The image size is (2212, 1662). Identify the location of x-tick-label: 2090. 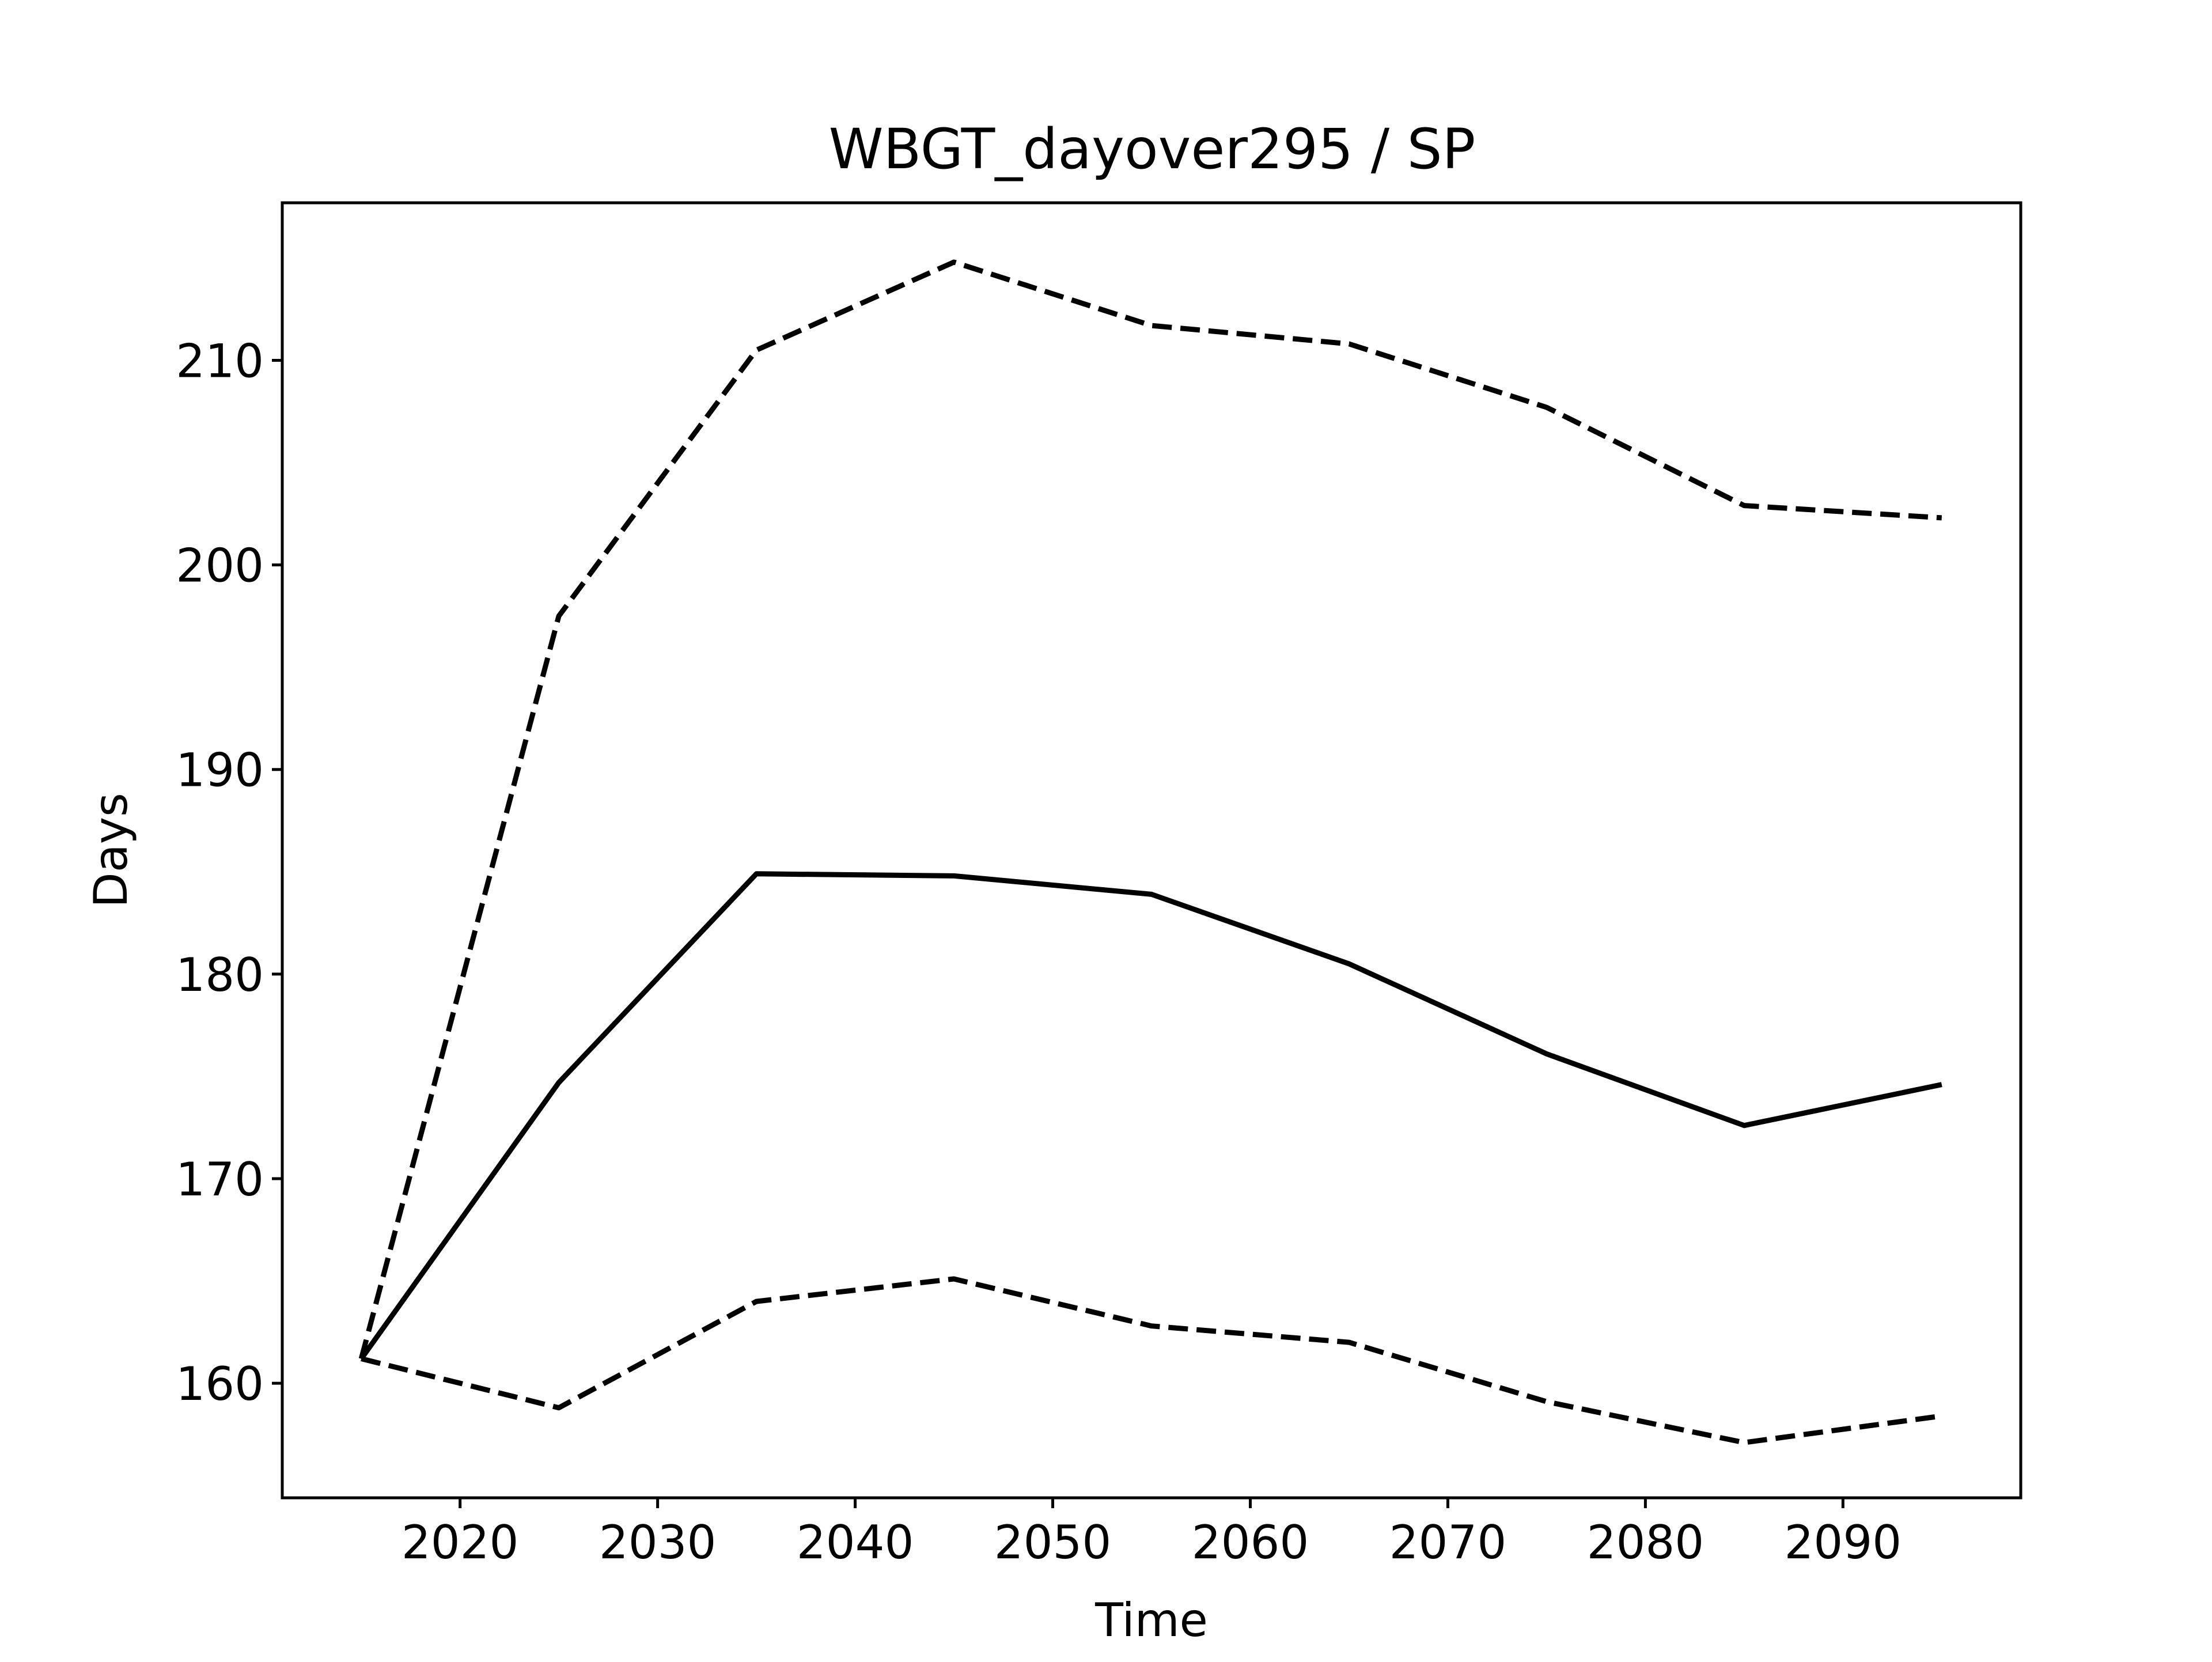
(1843, 1543).